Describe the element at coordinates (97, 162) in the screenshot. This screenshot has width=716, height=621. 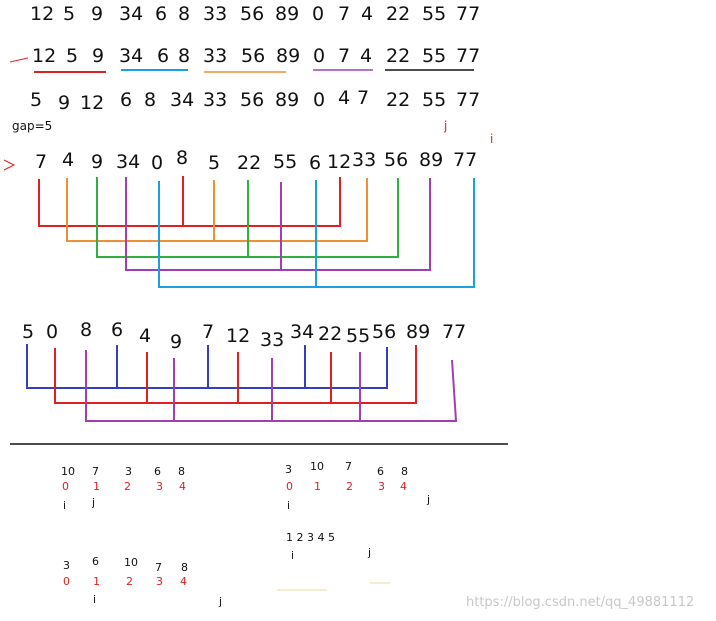
I see `row4-value: 9` at that location.